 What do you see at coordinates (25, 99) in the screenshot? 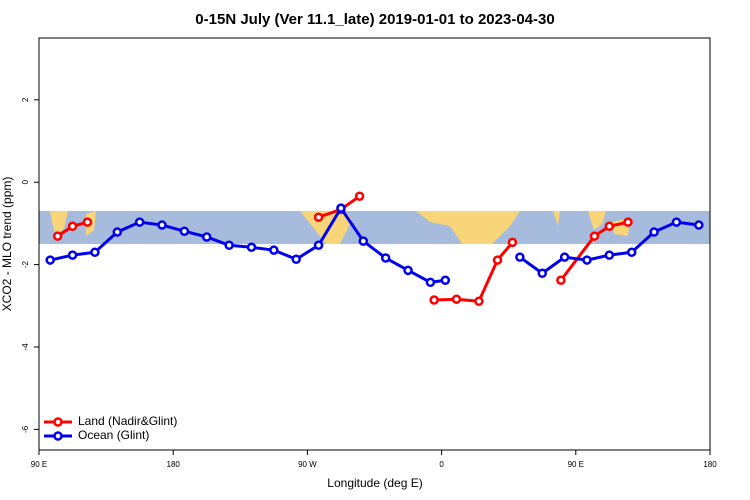
I see `y-tick-label: 2` at bounding box center [25, 99].